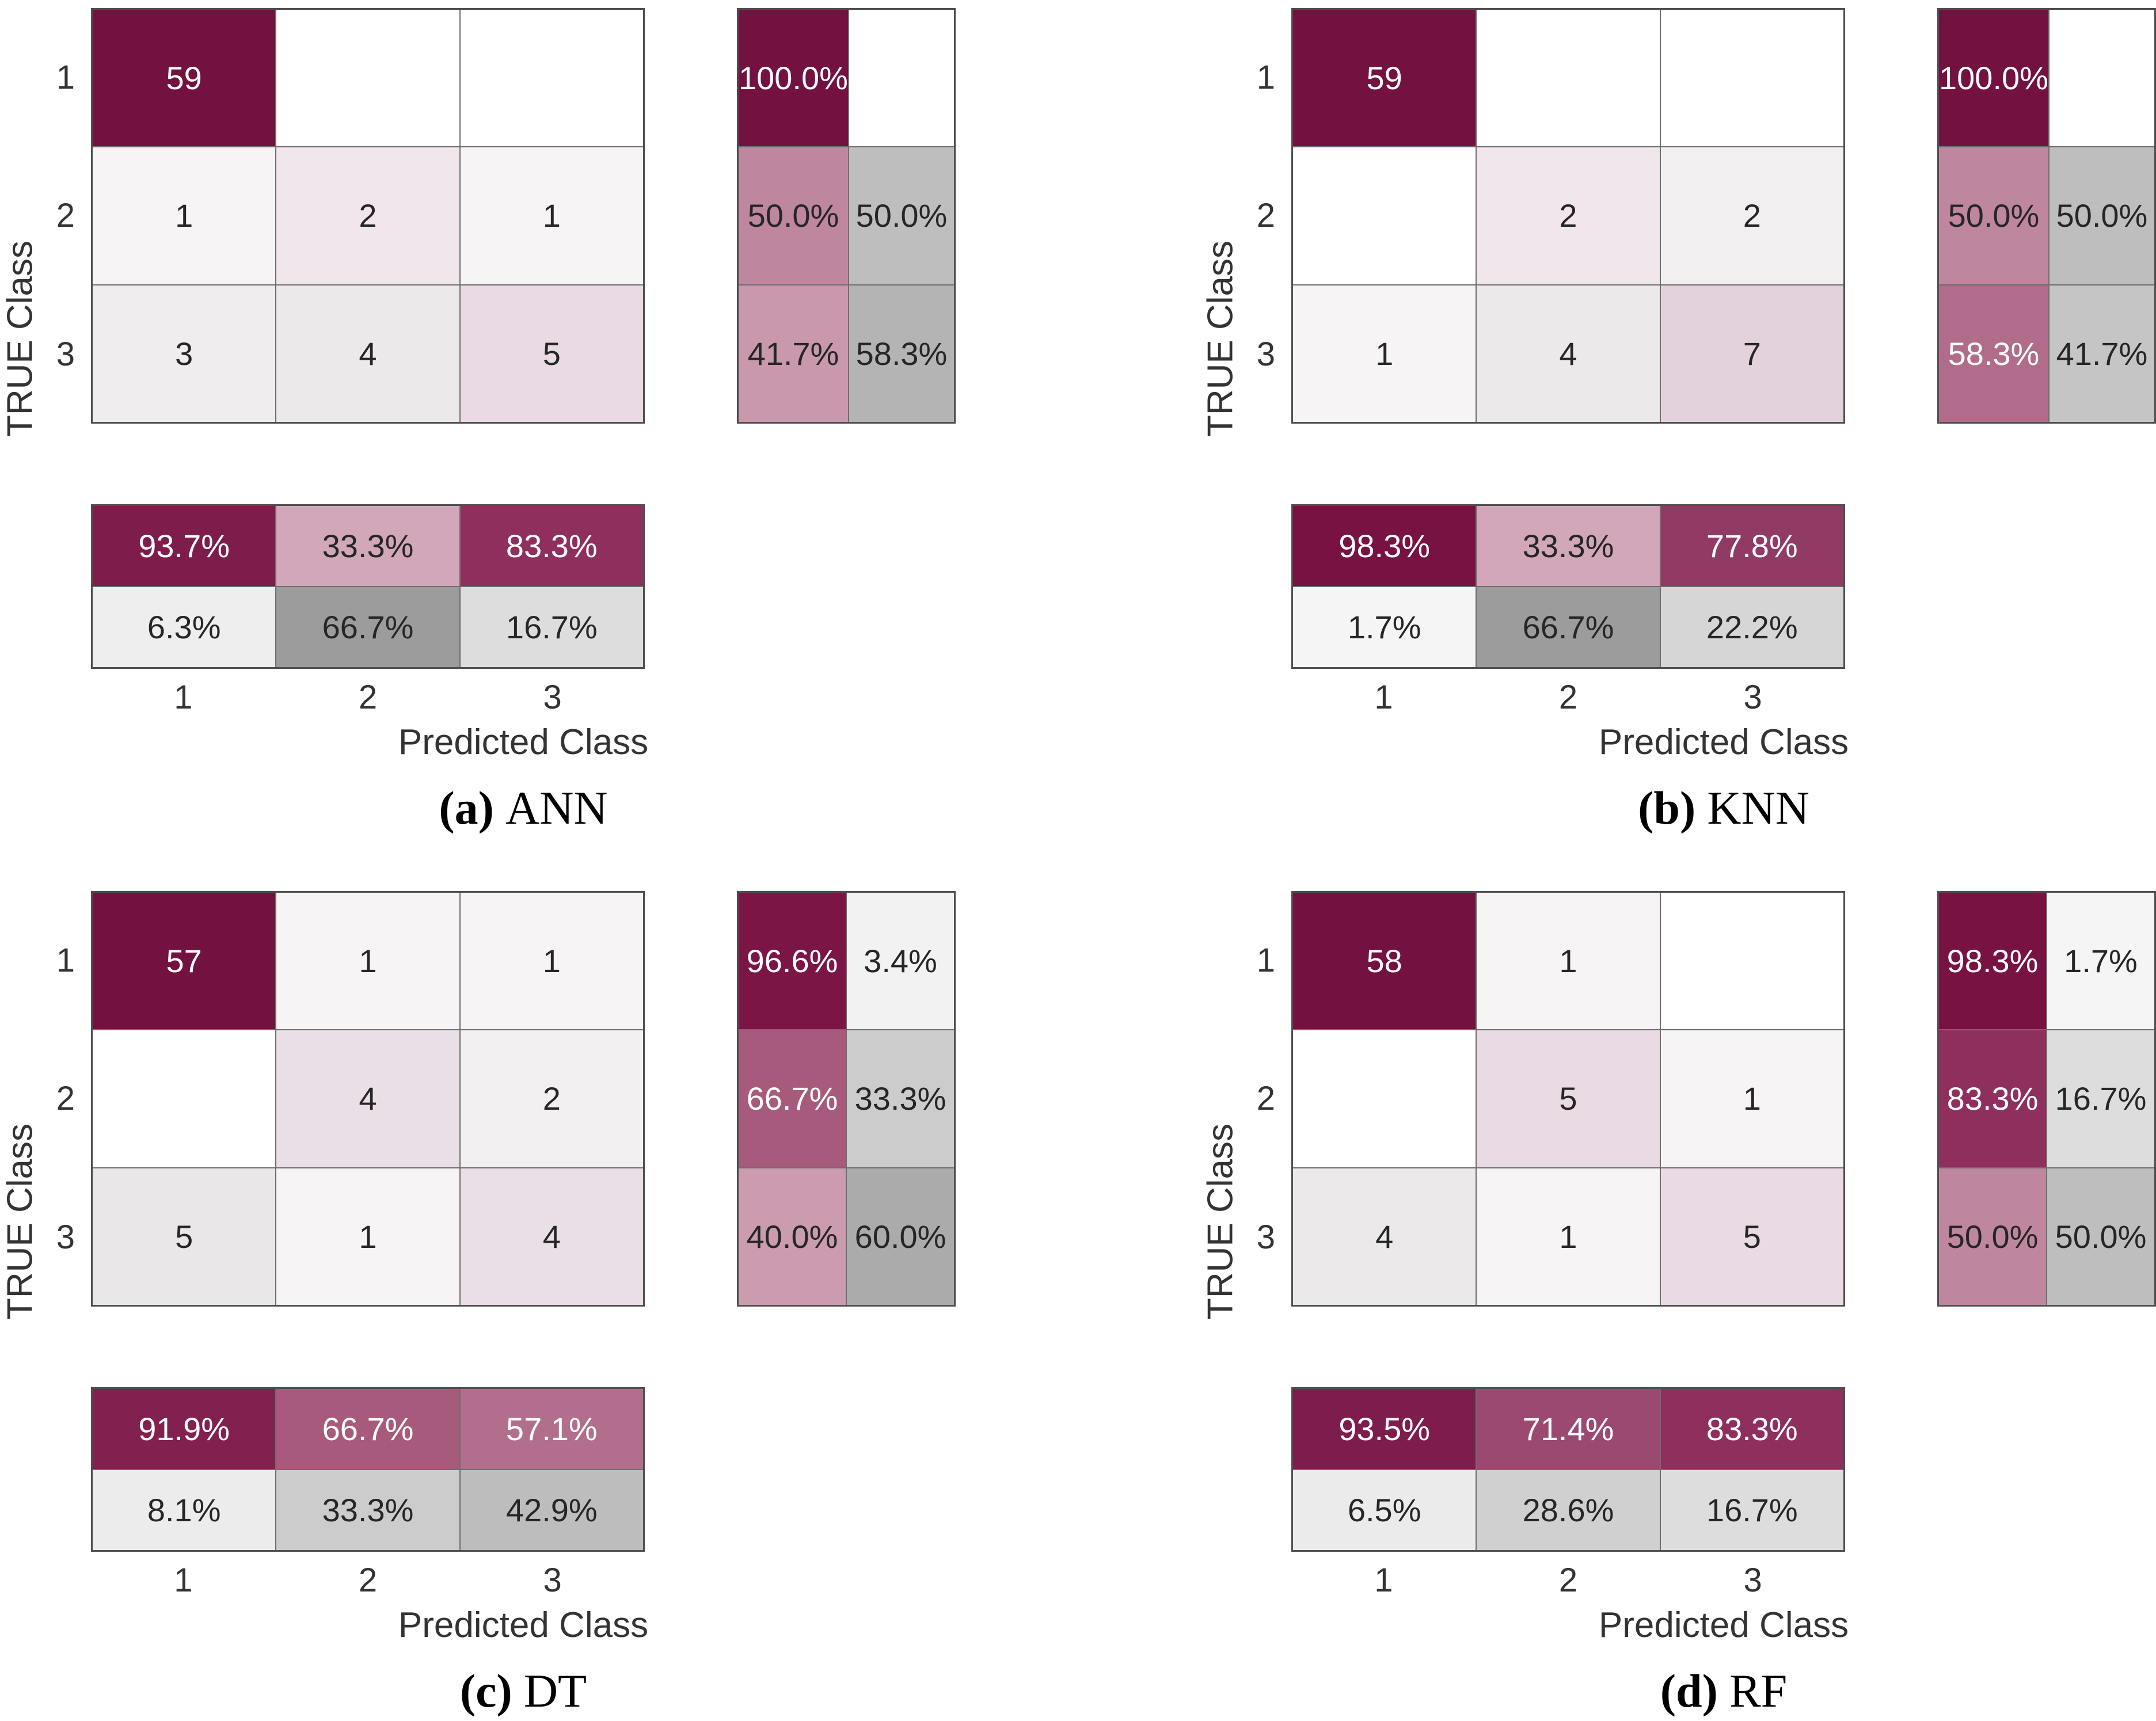 The height and width of the screenshot is (1721, 2156). Describe the element at coordinates (552, 1429) in the screenshot. I see `column-summary-cell: 57.1%` at that location.